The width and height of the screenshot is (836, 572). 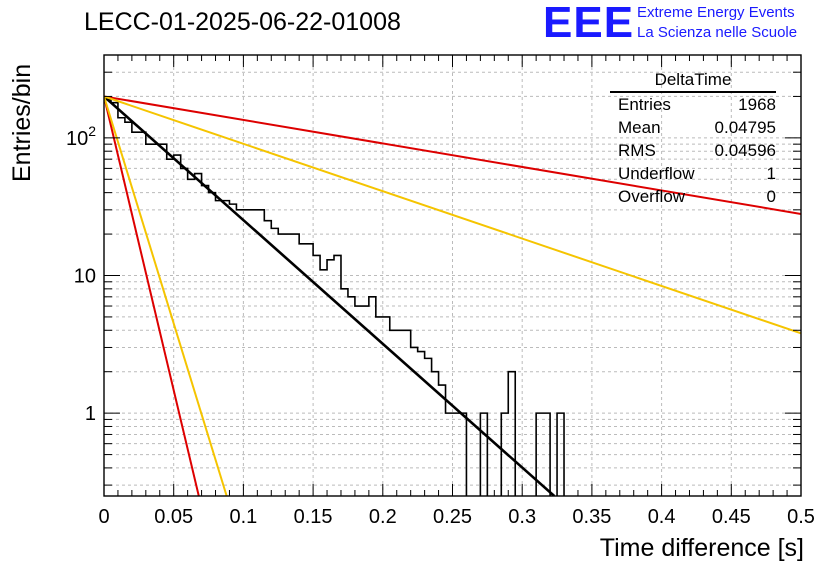 What do you see at coordinates (103, 517) in the screenshot?
I see `x-tick-label: 0` at bounding box center [103, 517].